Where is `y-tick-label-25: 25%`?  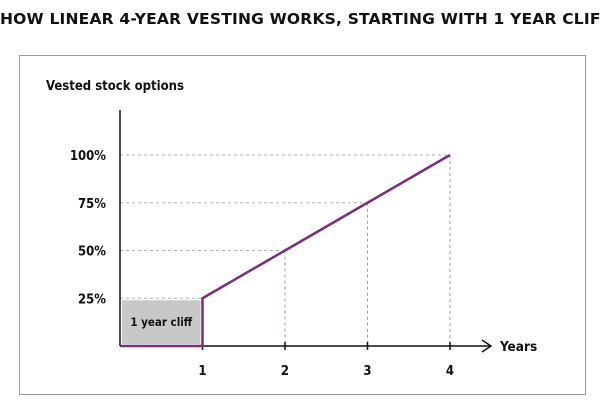 y-tick-label-25: 25% is located at coordinates (92, 299).